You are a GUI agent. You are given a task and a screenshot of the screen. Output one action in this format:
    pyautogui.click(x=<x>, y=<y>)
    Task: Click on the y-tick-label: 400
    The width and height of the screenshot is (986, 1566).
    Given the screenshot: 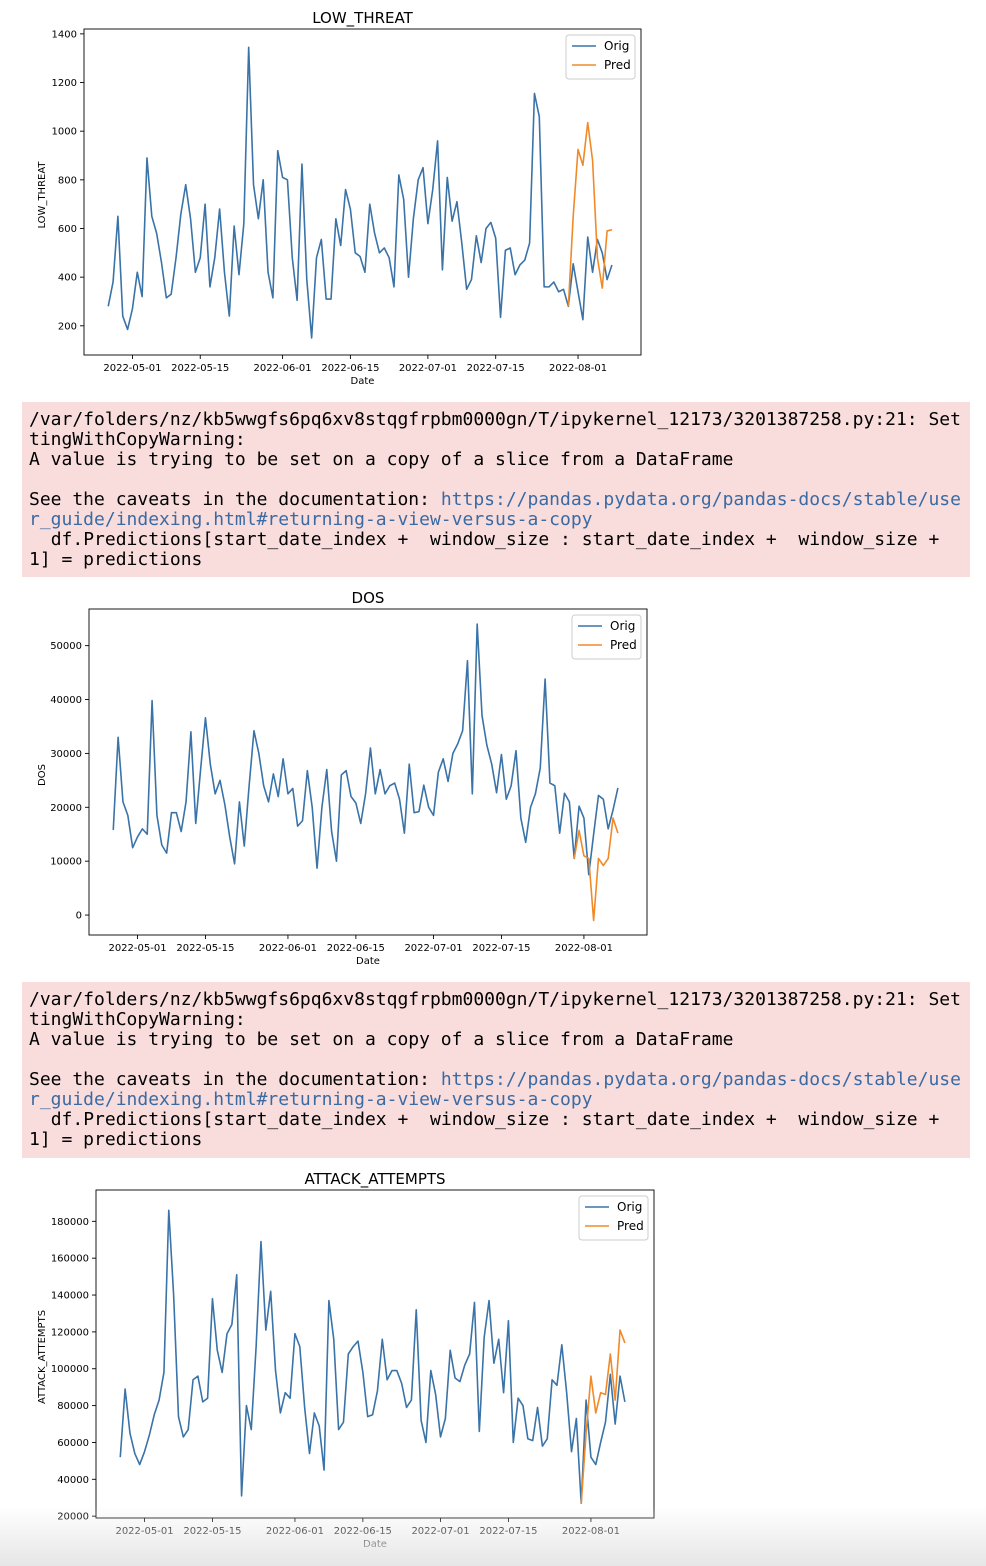 What is the action you would take?
    pyautogui.click(x=67, y=278)
    